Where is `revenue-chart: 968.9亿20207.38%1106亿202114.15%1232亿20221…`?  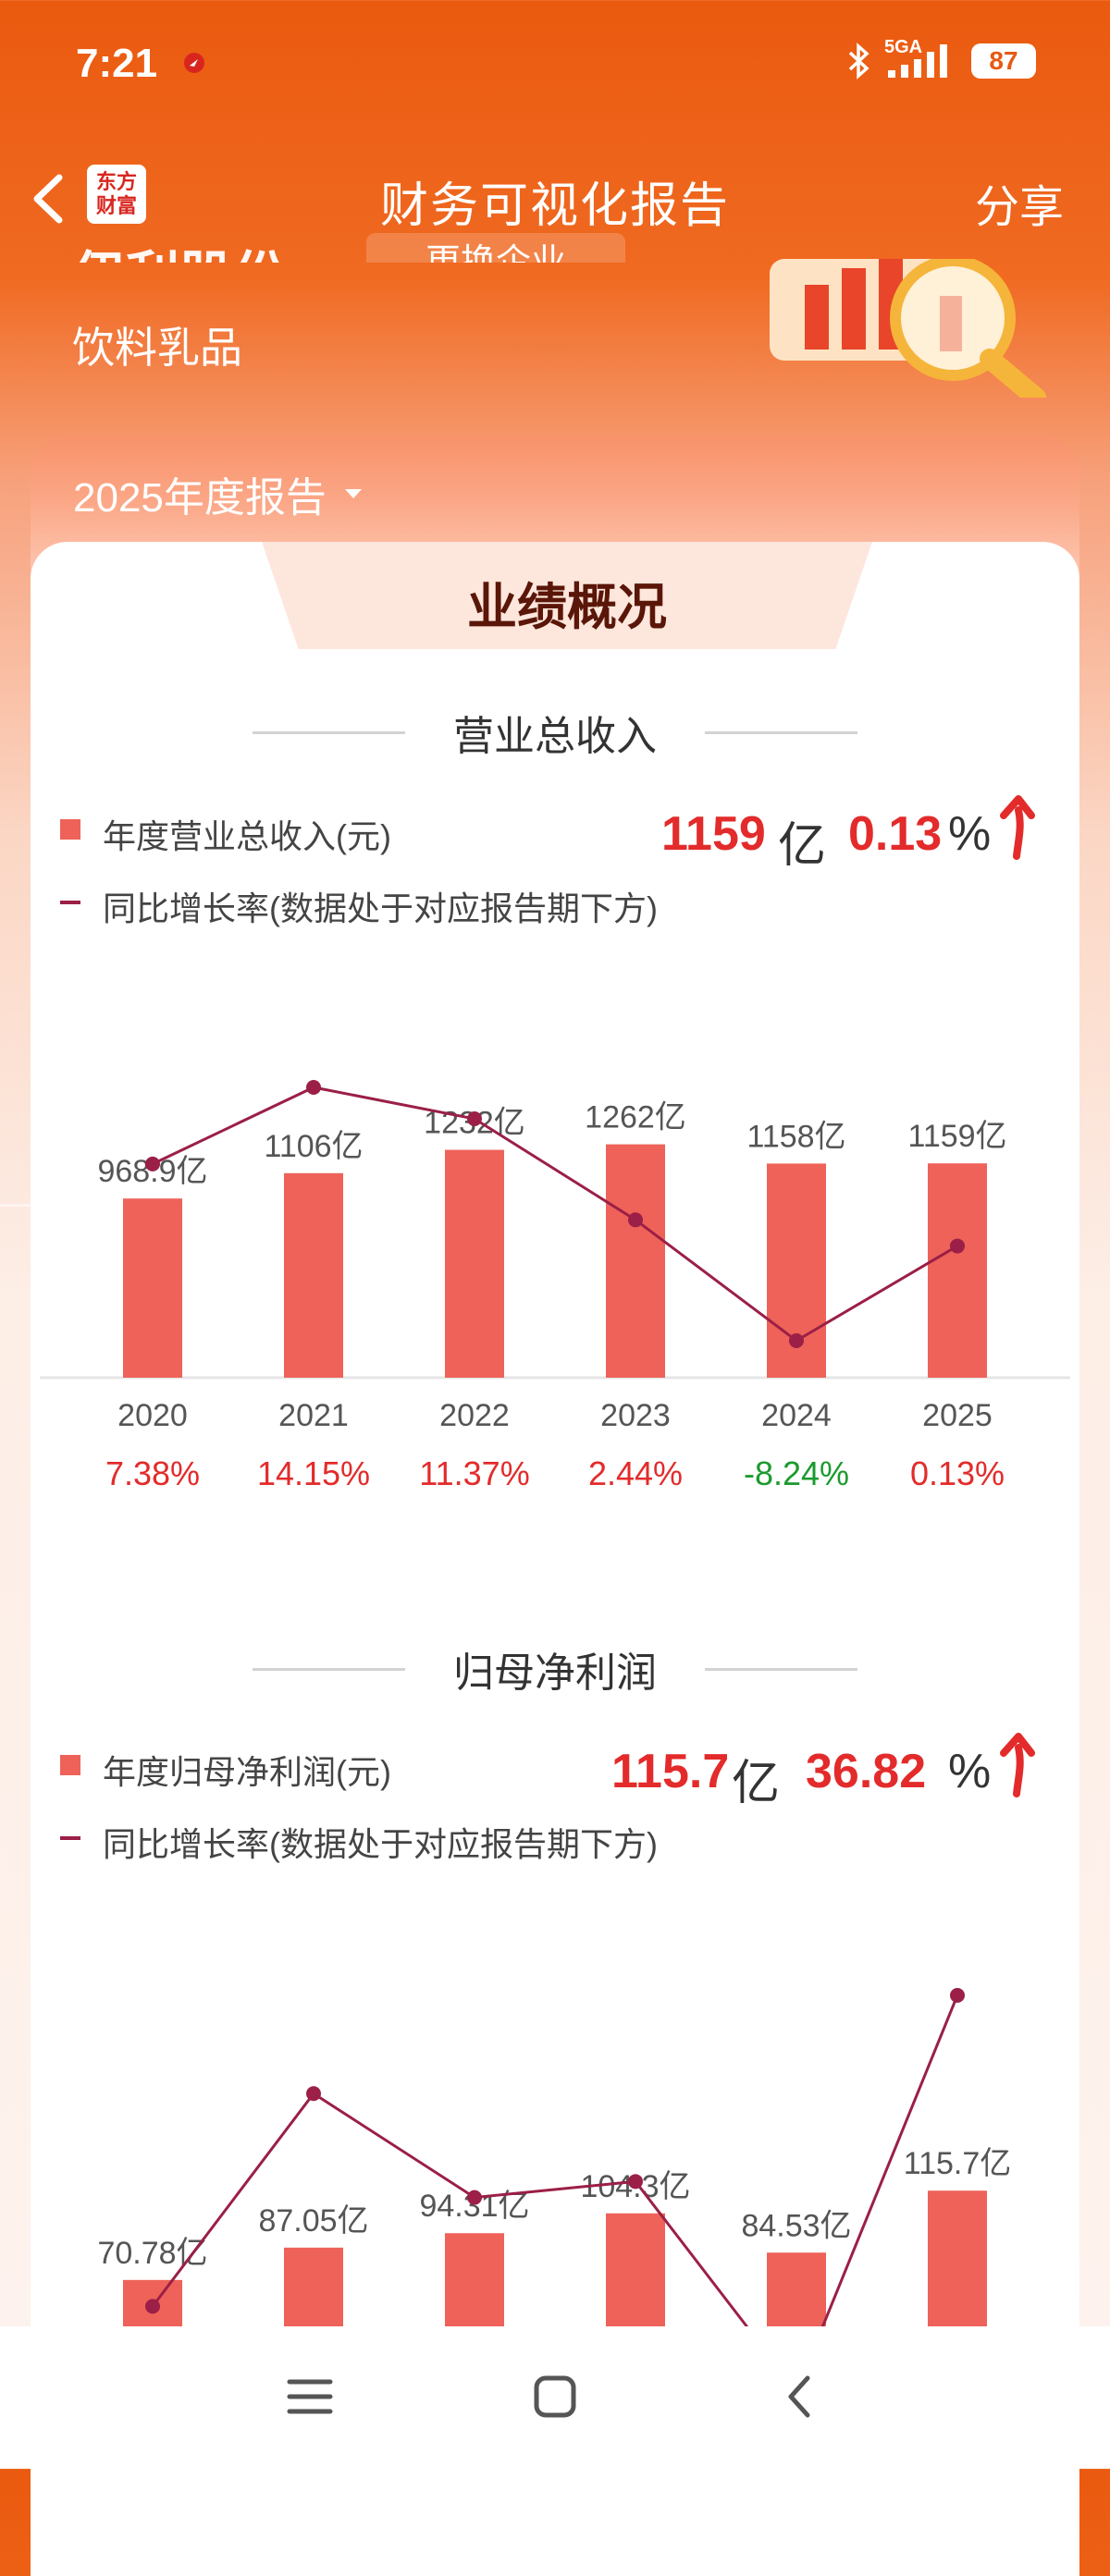
revenue-chart: 968.9亿20207.38%1106亿202114.15%1232亿20221… is located at coordinates (555, 1286).